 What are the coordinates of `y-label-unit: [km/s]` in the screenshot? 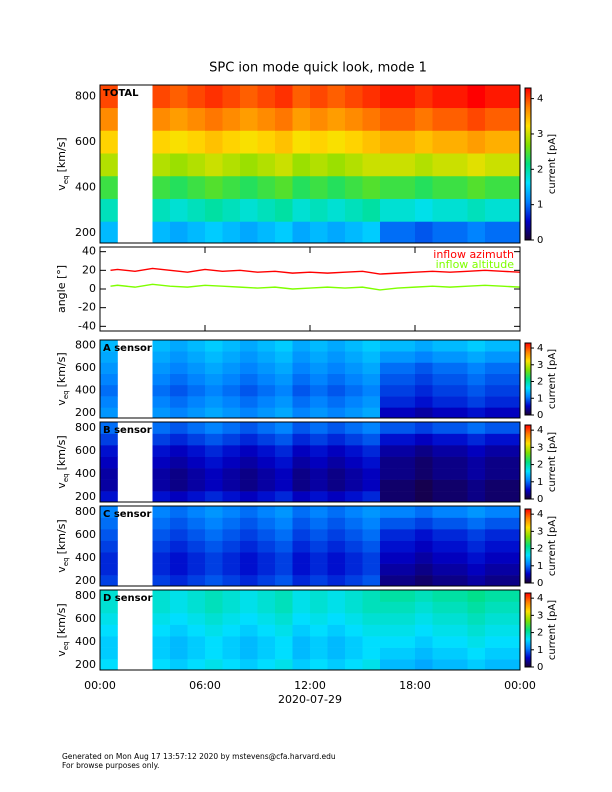 It's located at (61, 154).